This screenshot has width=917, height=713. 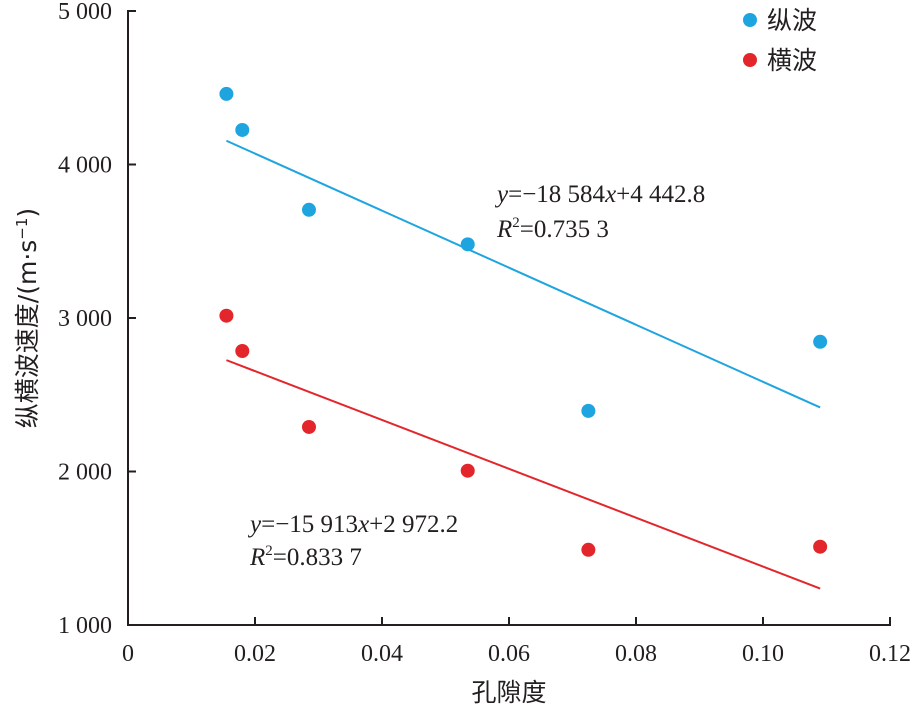 What do you see at coordinates (792, 60) in the screenshot?
I see `legend-label-s-wave: 横波` at bounding box center [792, 60].